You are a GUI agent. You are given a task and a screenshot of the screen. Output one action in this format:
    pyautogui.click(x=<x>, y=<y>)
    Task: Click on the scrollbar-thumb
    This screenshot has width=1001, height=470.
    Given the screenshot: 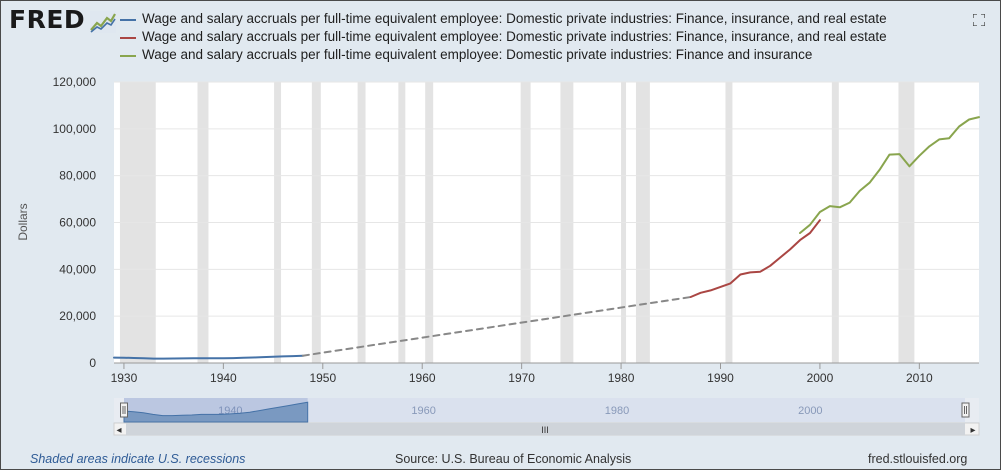 What is the action you would take?
    pyautogui.click(x=545, y=429)
    